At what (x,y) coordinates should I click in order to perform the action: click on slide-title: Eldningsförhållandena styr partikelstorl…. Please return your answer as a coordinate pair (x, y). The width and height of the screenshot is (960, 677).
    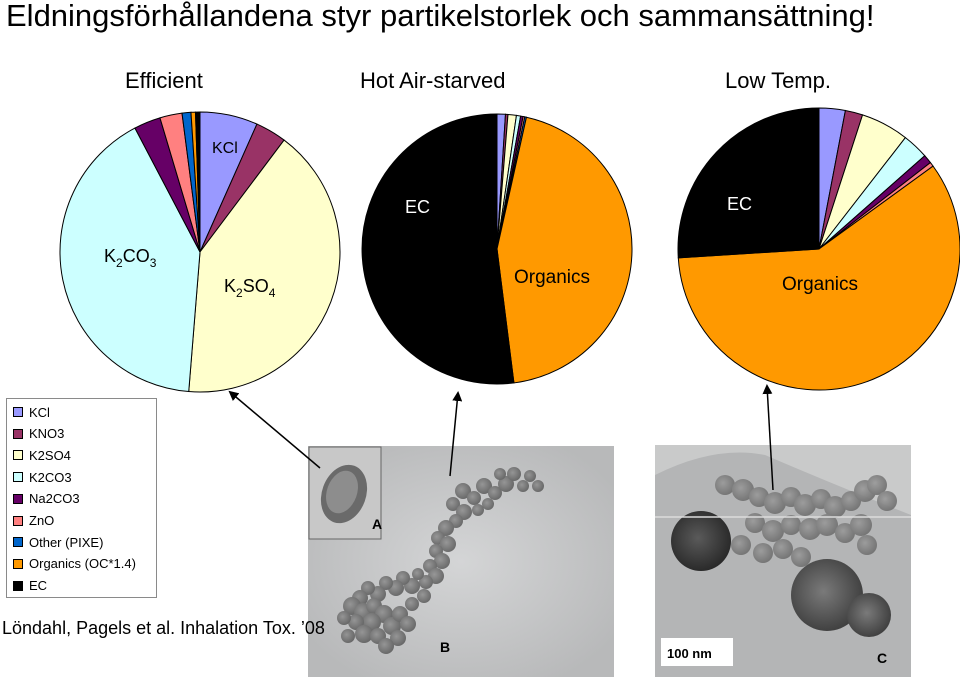
    Looking at the image, I should click on (440, 16).